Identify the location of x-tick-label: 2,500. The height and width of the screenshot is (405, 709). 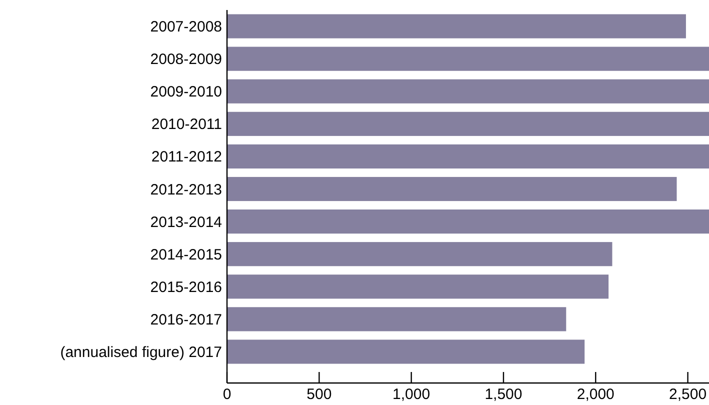
(688, 394).